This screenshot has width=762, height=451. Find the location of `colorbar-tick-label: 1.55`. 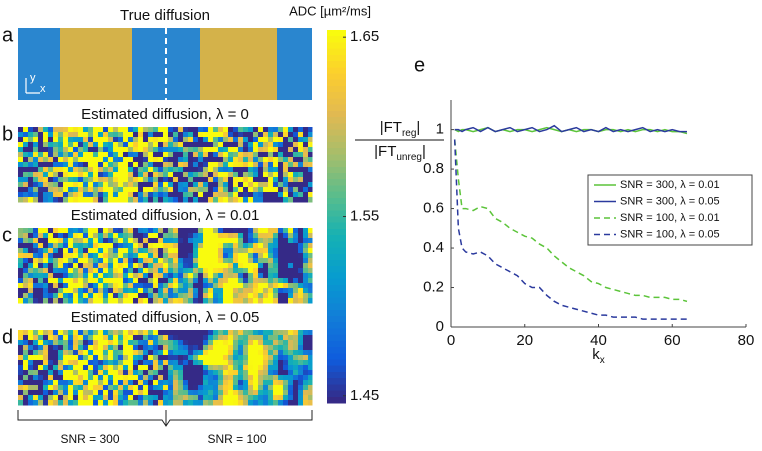

colorbar-tick-label: 1.55 is located at coordinates (364, 215).